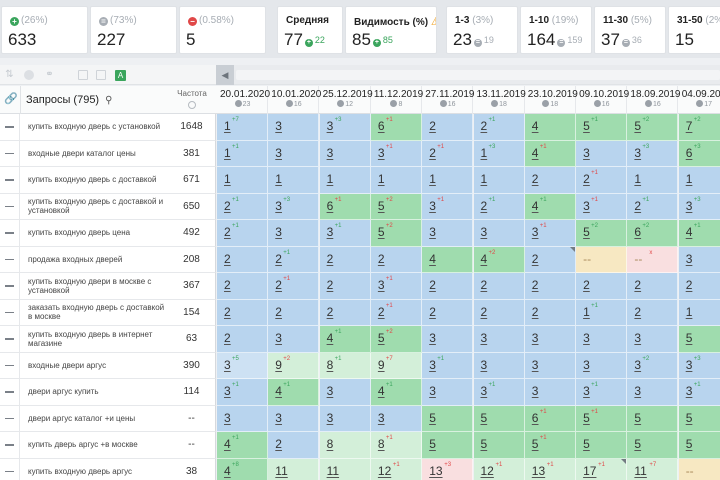 The height and width of the screenshot is (480, 720). Describe the element at coordinates (448, 259) in the screenshot. I see `position-cell: 4` at that location.